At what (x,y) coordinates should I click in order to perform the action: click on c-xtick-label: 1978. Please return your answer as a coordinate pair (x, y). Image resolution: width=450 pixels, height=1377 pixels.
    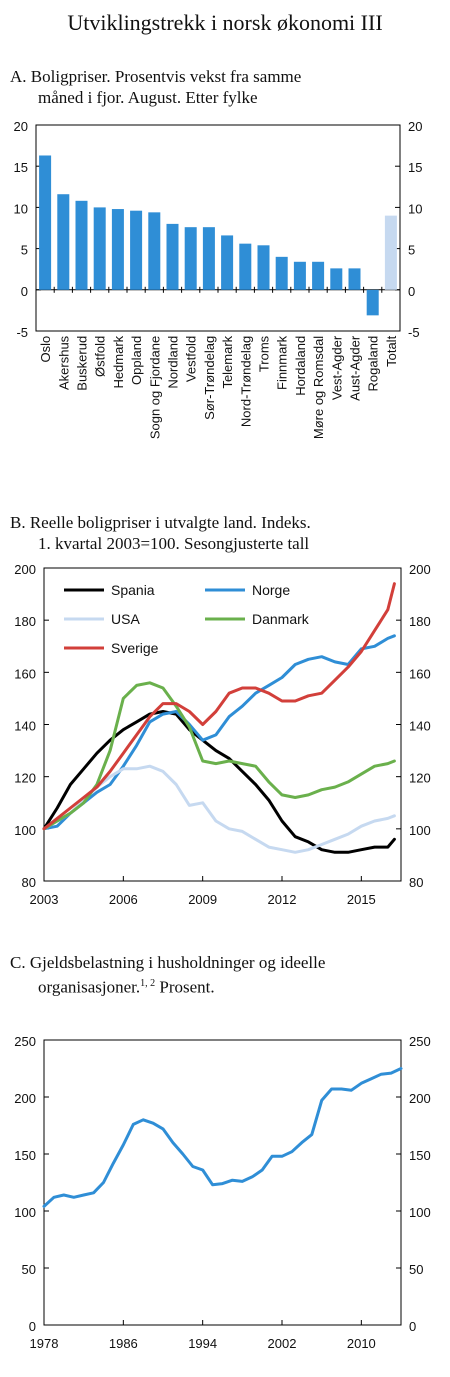
    Looking at the image, I should click on (44, 1343).